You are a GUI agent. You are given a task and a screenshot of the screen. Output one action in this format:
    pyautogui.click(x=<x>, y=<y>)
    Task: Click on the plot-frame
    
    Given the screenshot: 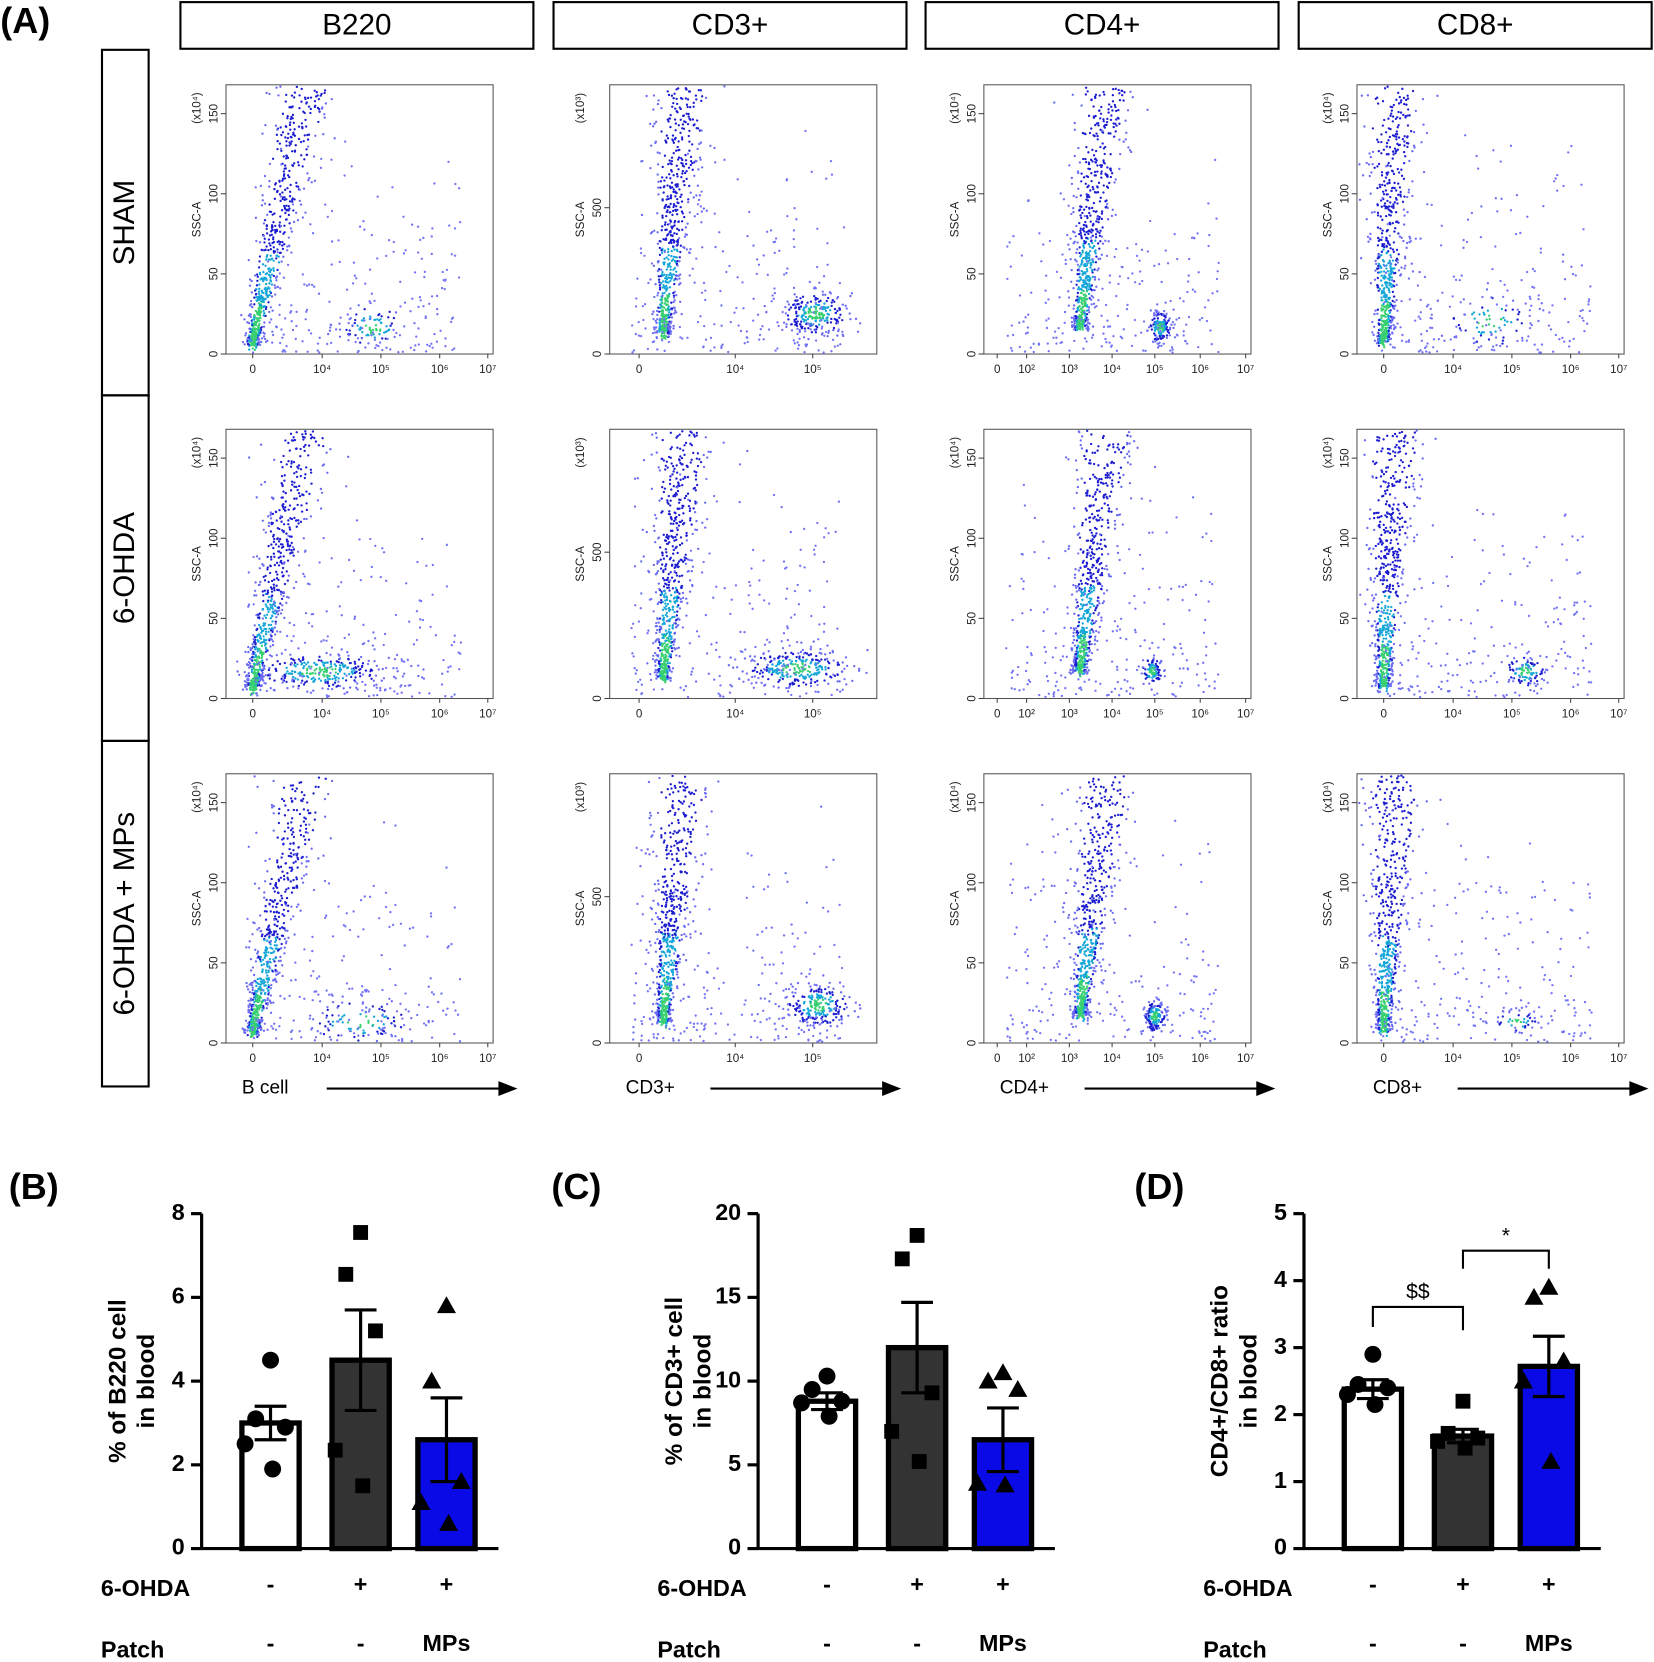 What is the action you would take?
    pyautogui.click(x=359, y=564)
    